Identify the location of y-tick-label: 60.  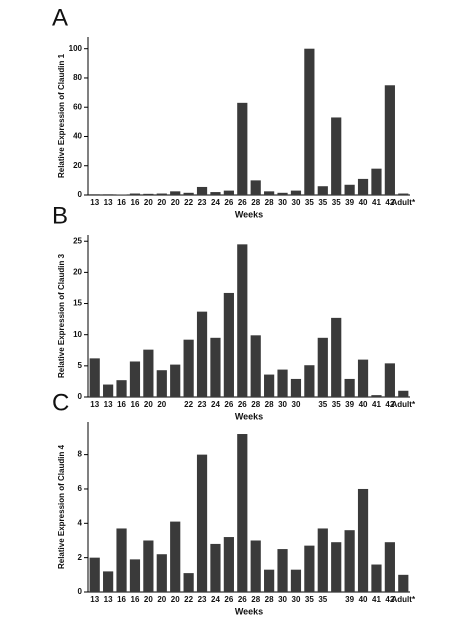
(77, 106).